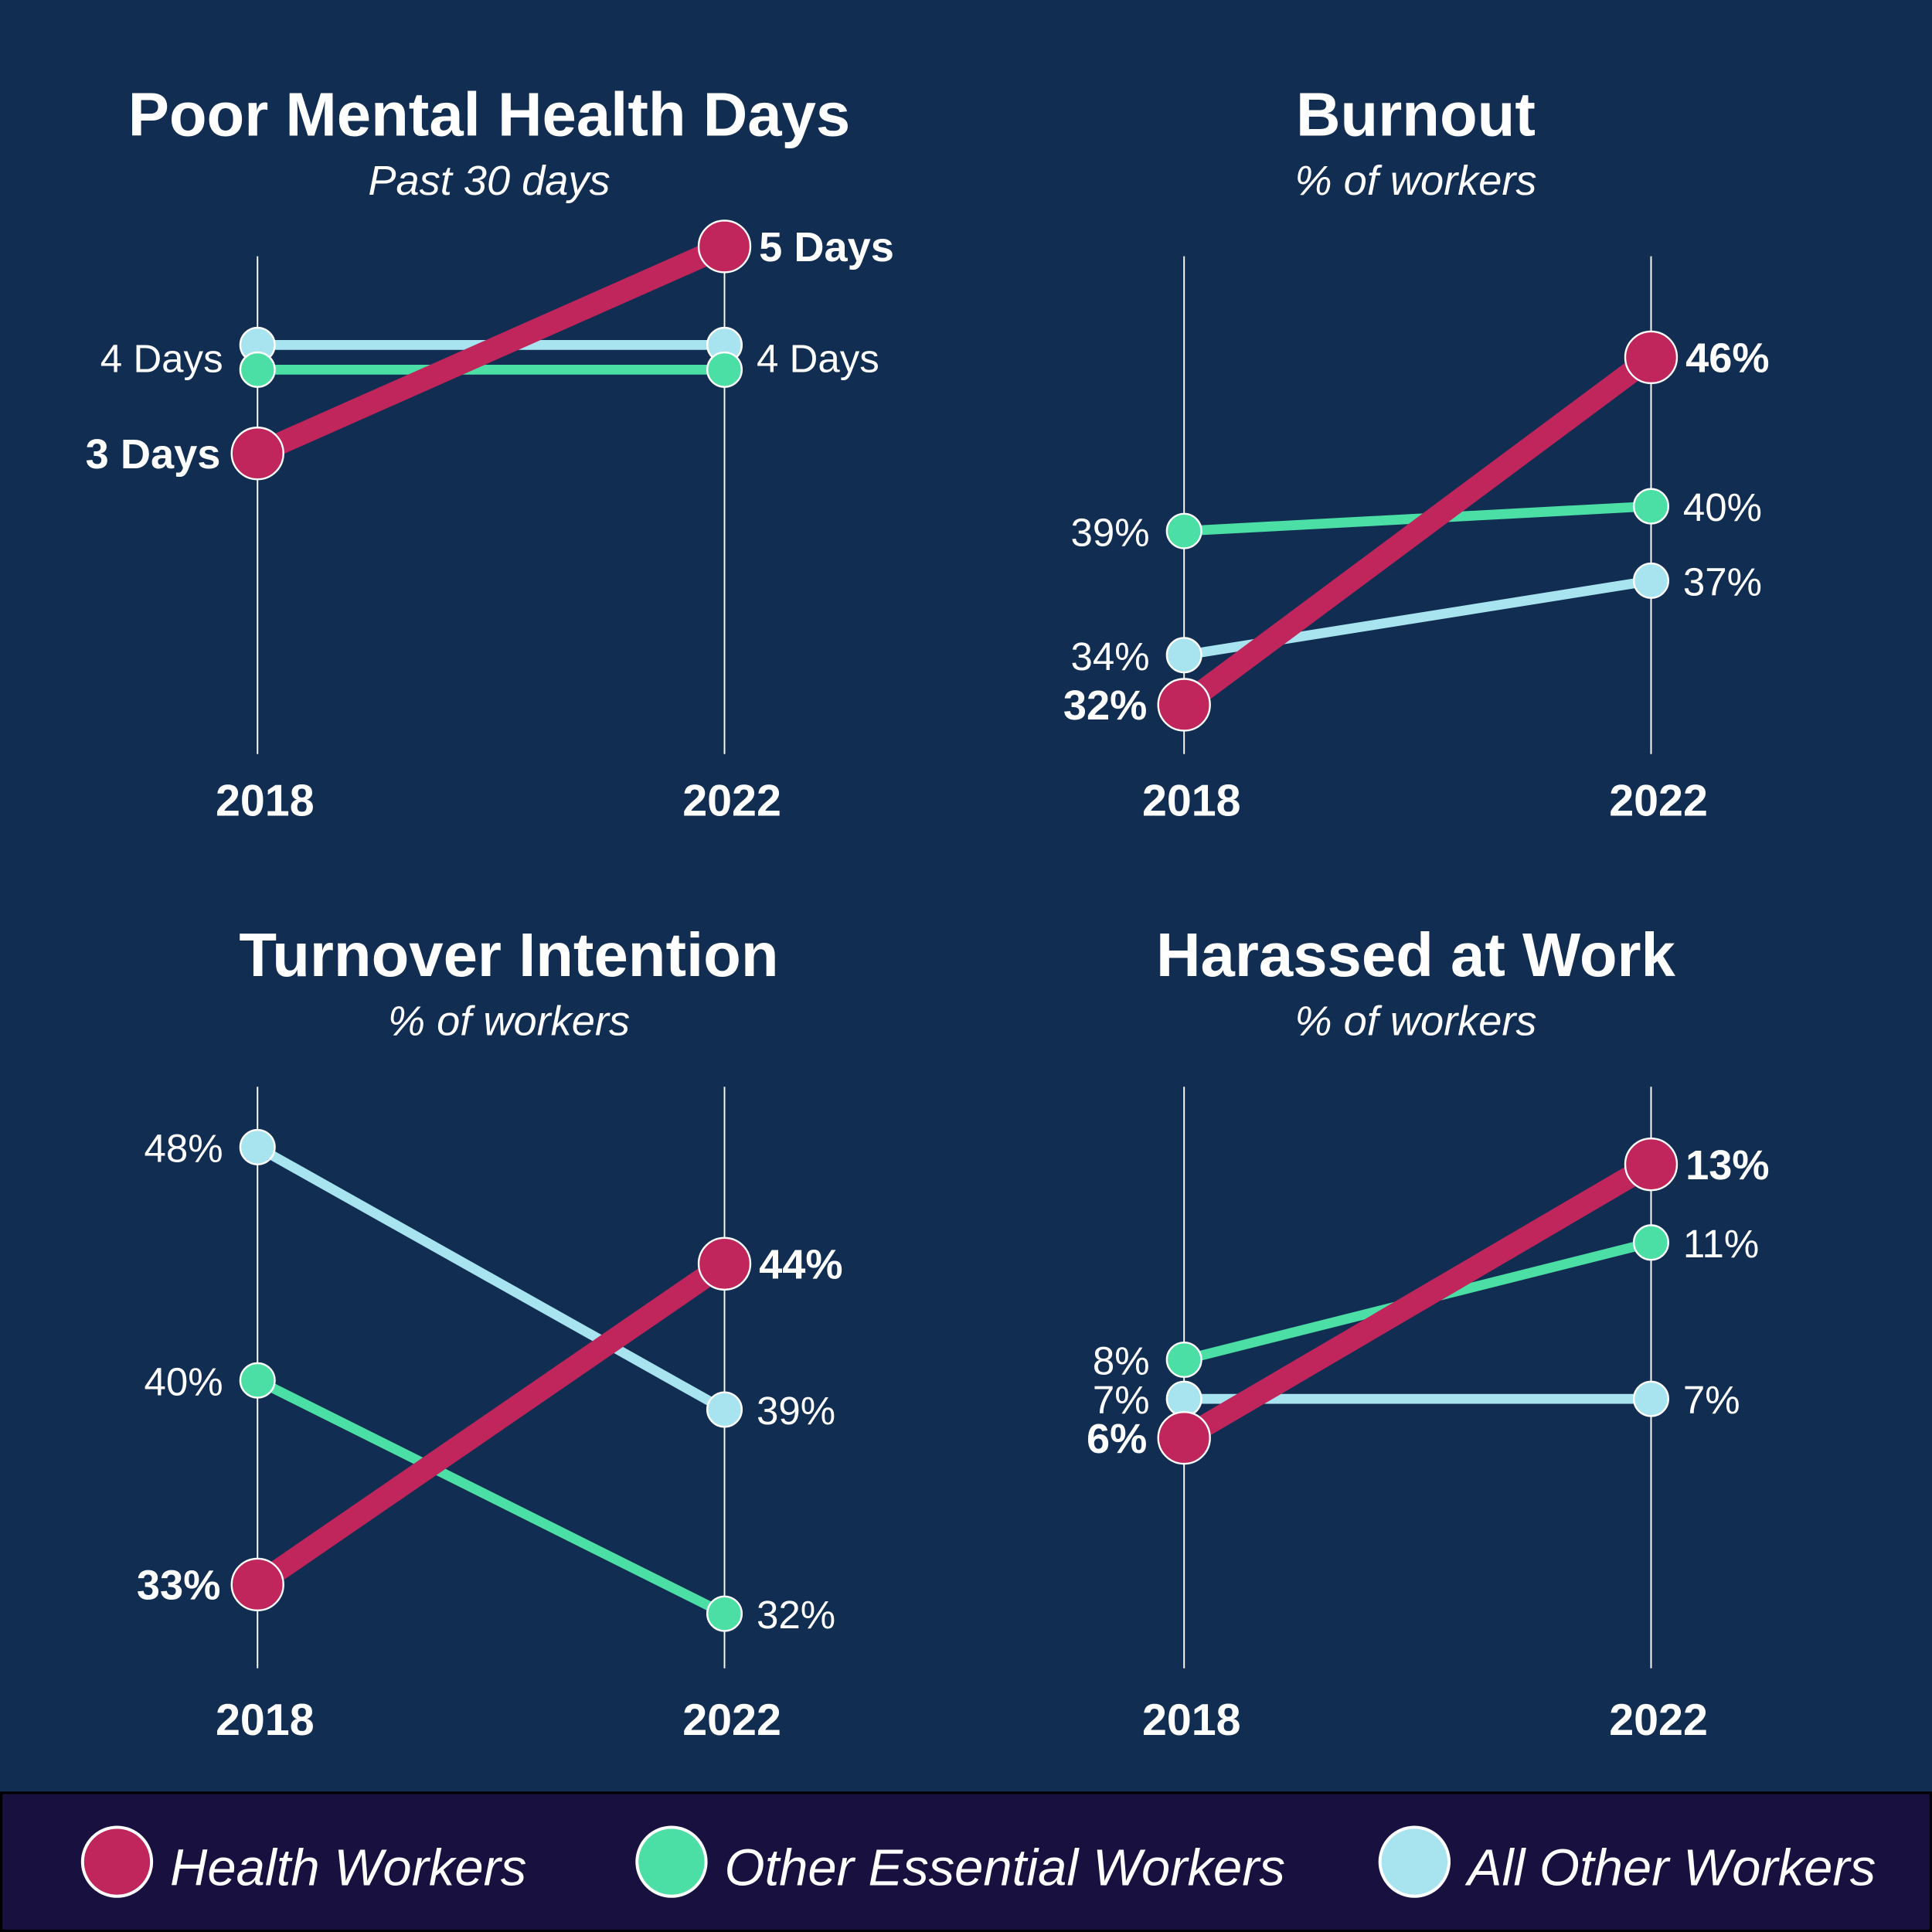 The image size is (1932, 1932). I want to click on data-label: 34%, so click(1109, 656).